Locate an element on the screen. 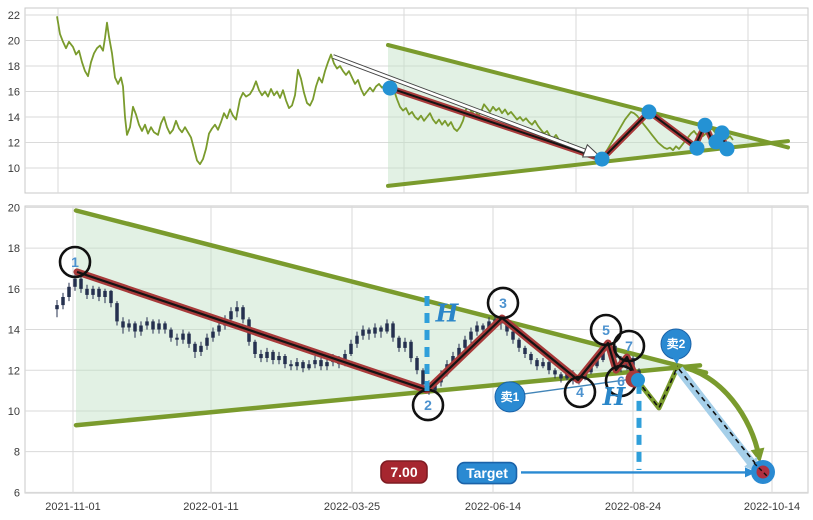  wave-circle-4: 4 is located at coordinates (580, 392).